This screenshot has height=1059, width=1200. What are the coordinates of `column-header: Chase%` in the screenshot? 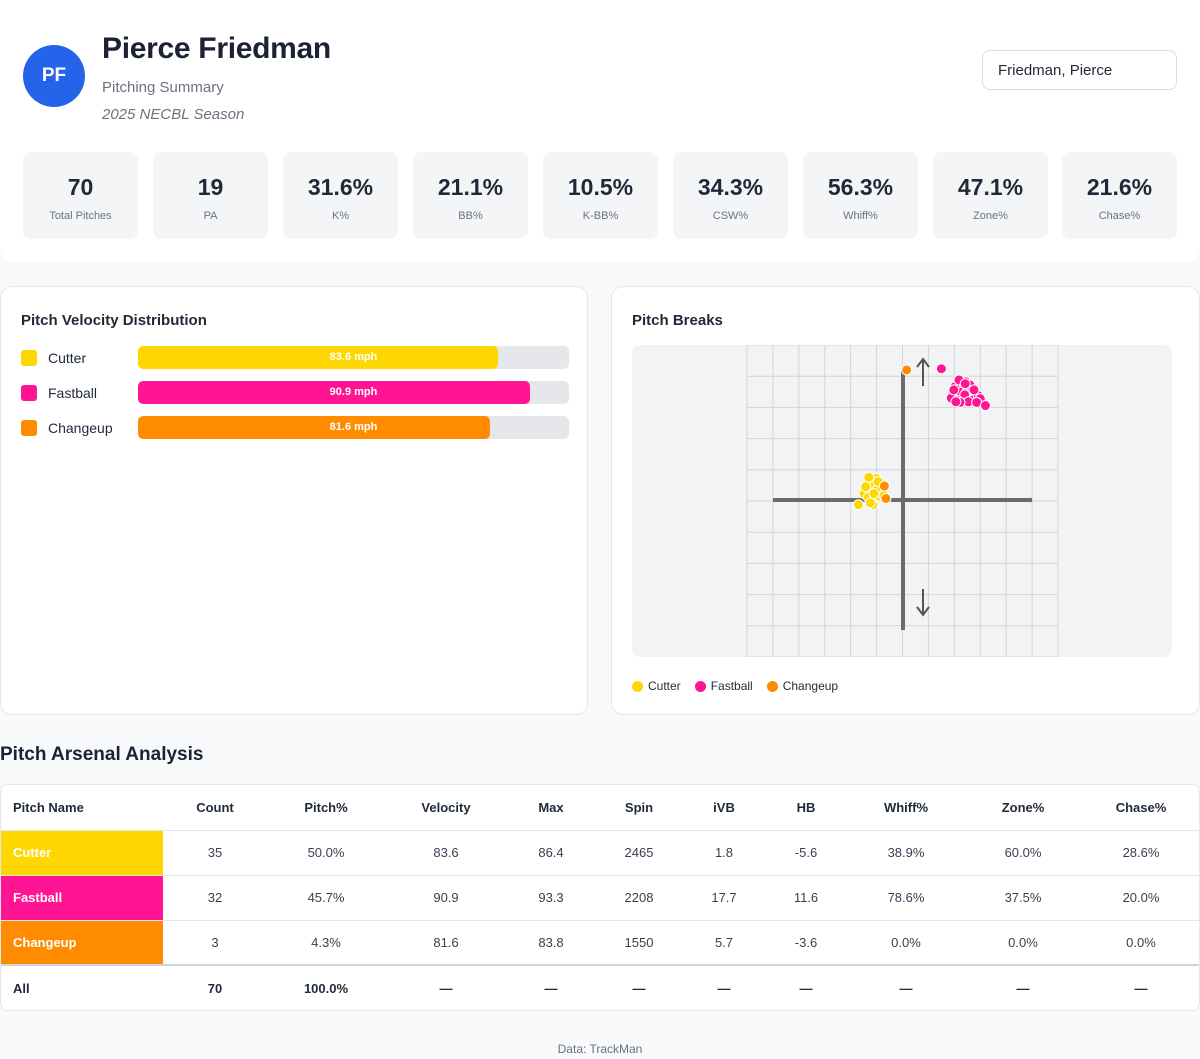 It's located at (1140, 808).